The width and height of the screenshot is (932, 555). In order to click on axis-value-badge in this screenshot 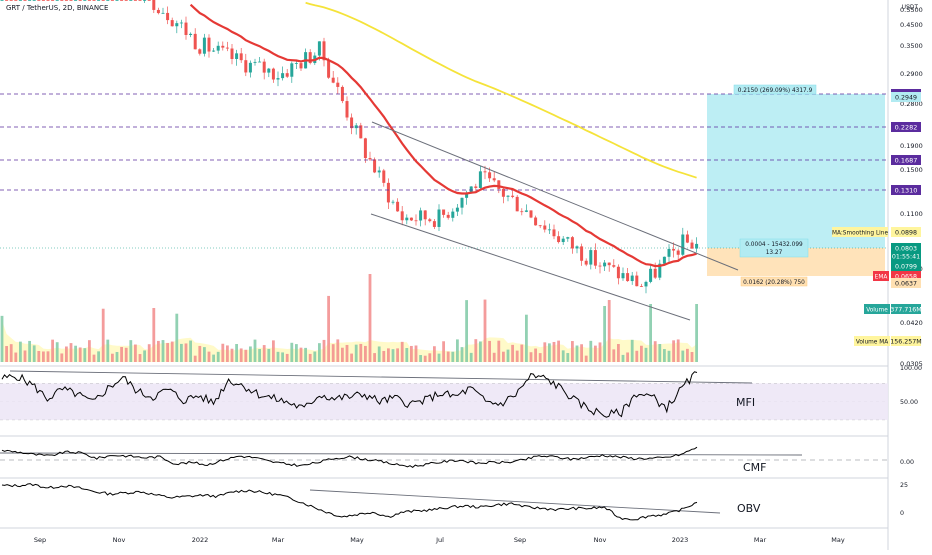, I will do `click(906, 283)`.